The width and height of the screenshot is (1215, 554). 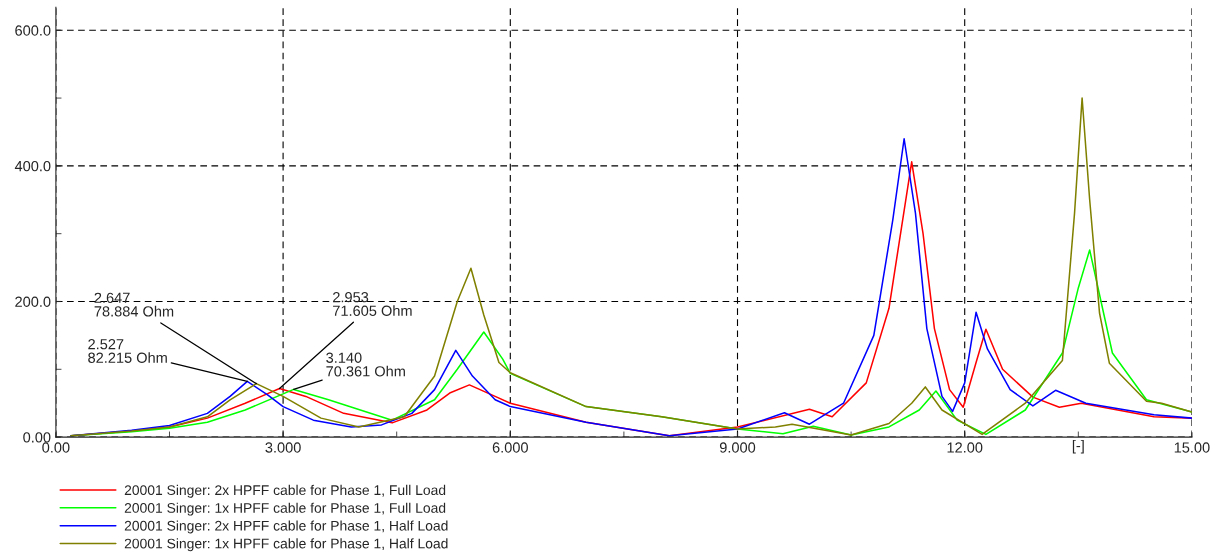 What do you see at coordinates (965, 447) in the screenshot?
I see `x-tick-label: 12.00` at bounding box center [965, 447].